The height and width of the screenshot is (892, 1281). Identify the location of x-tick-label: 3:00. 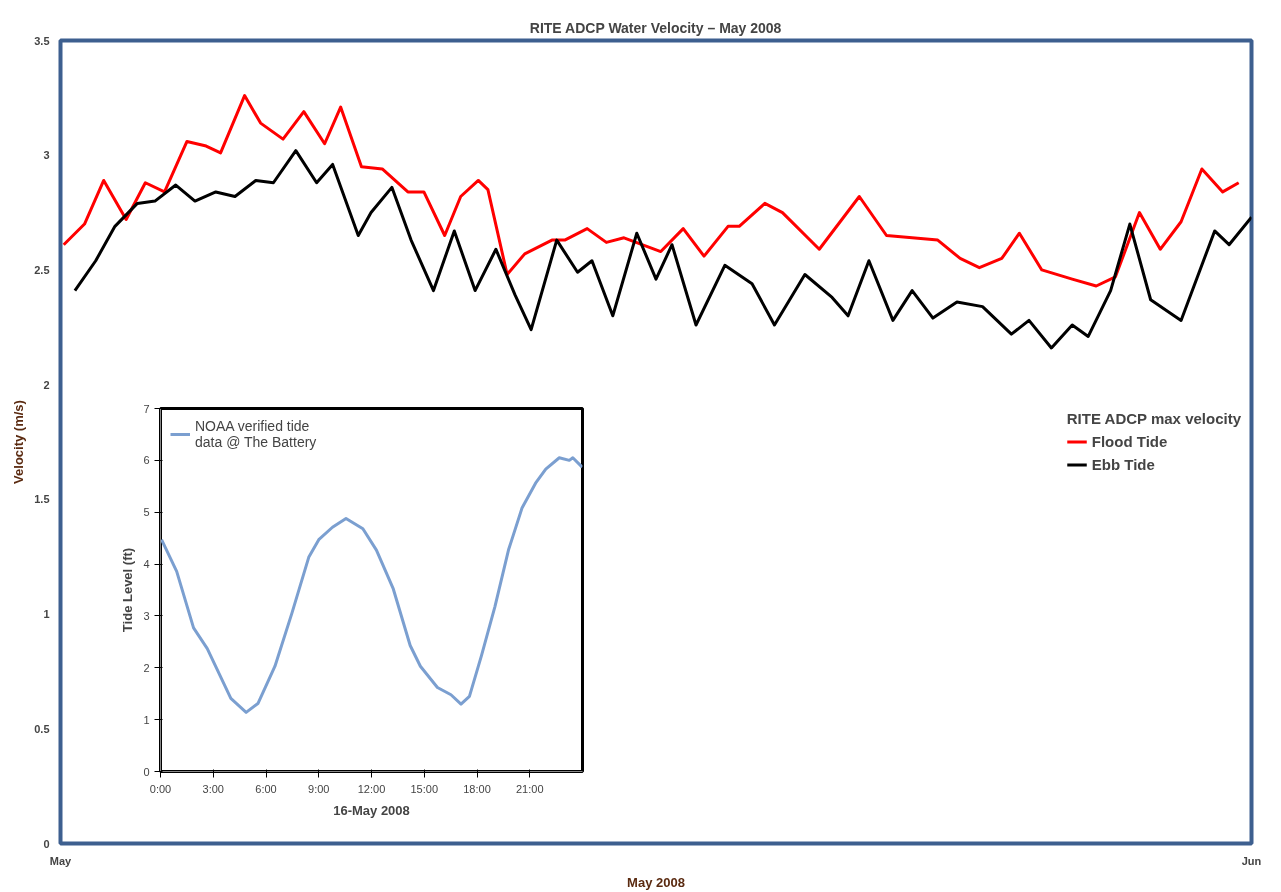
(213, 788).